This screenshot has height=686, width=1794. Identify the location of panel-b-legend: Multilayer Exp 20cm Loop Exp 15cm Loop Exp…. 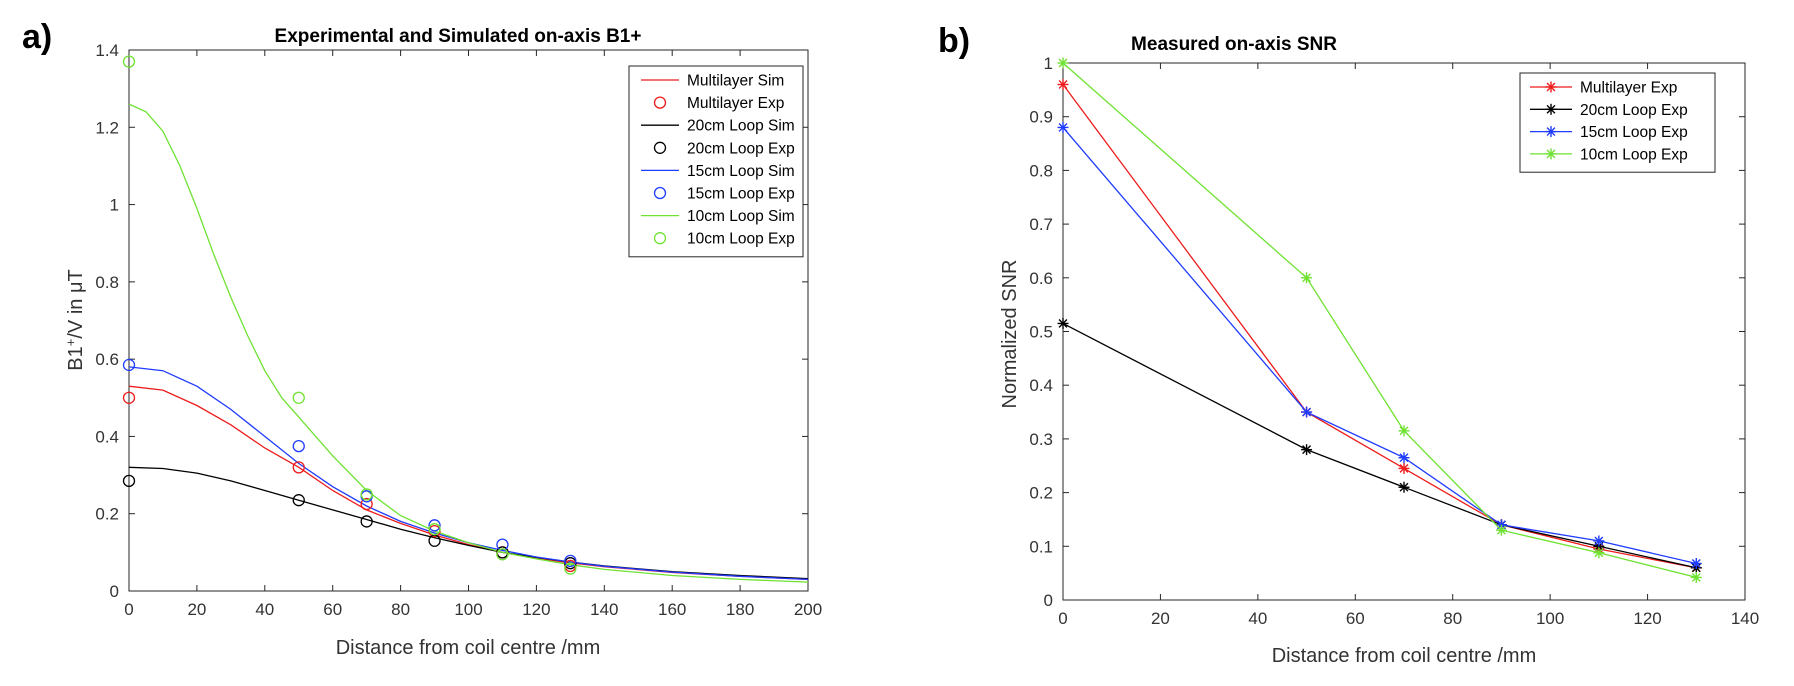
(1617, 122).